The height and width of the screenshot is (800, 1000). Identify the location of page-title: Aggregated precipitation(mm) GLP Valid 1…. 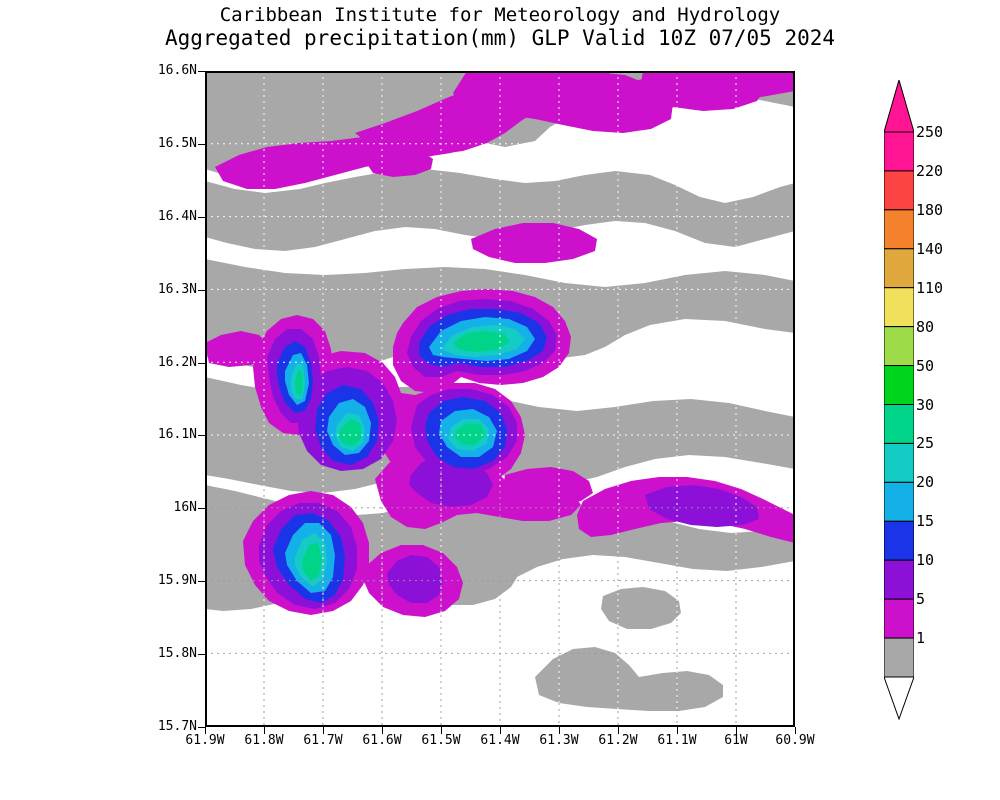
(500, 38).